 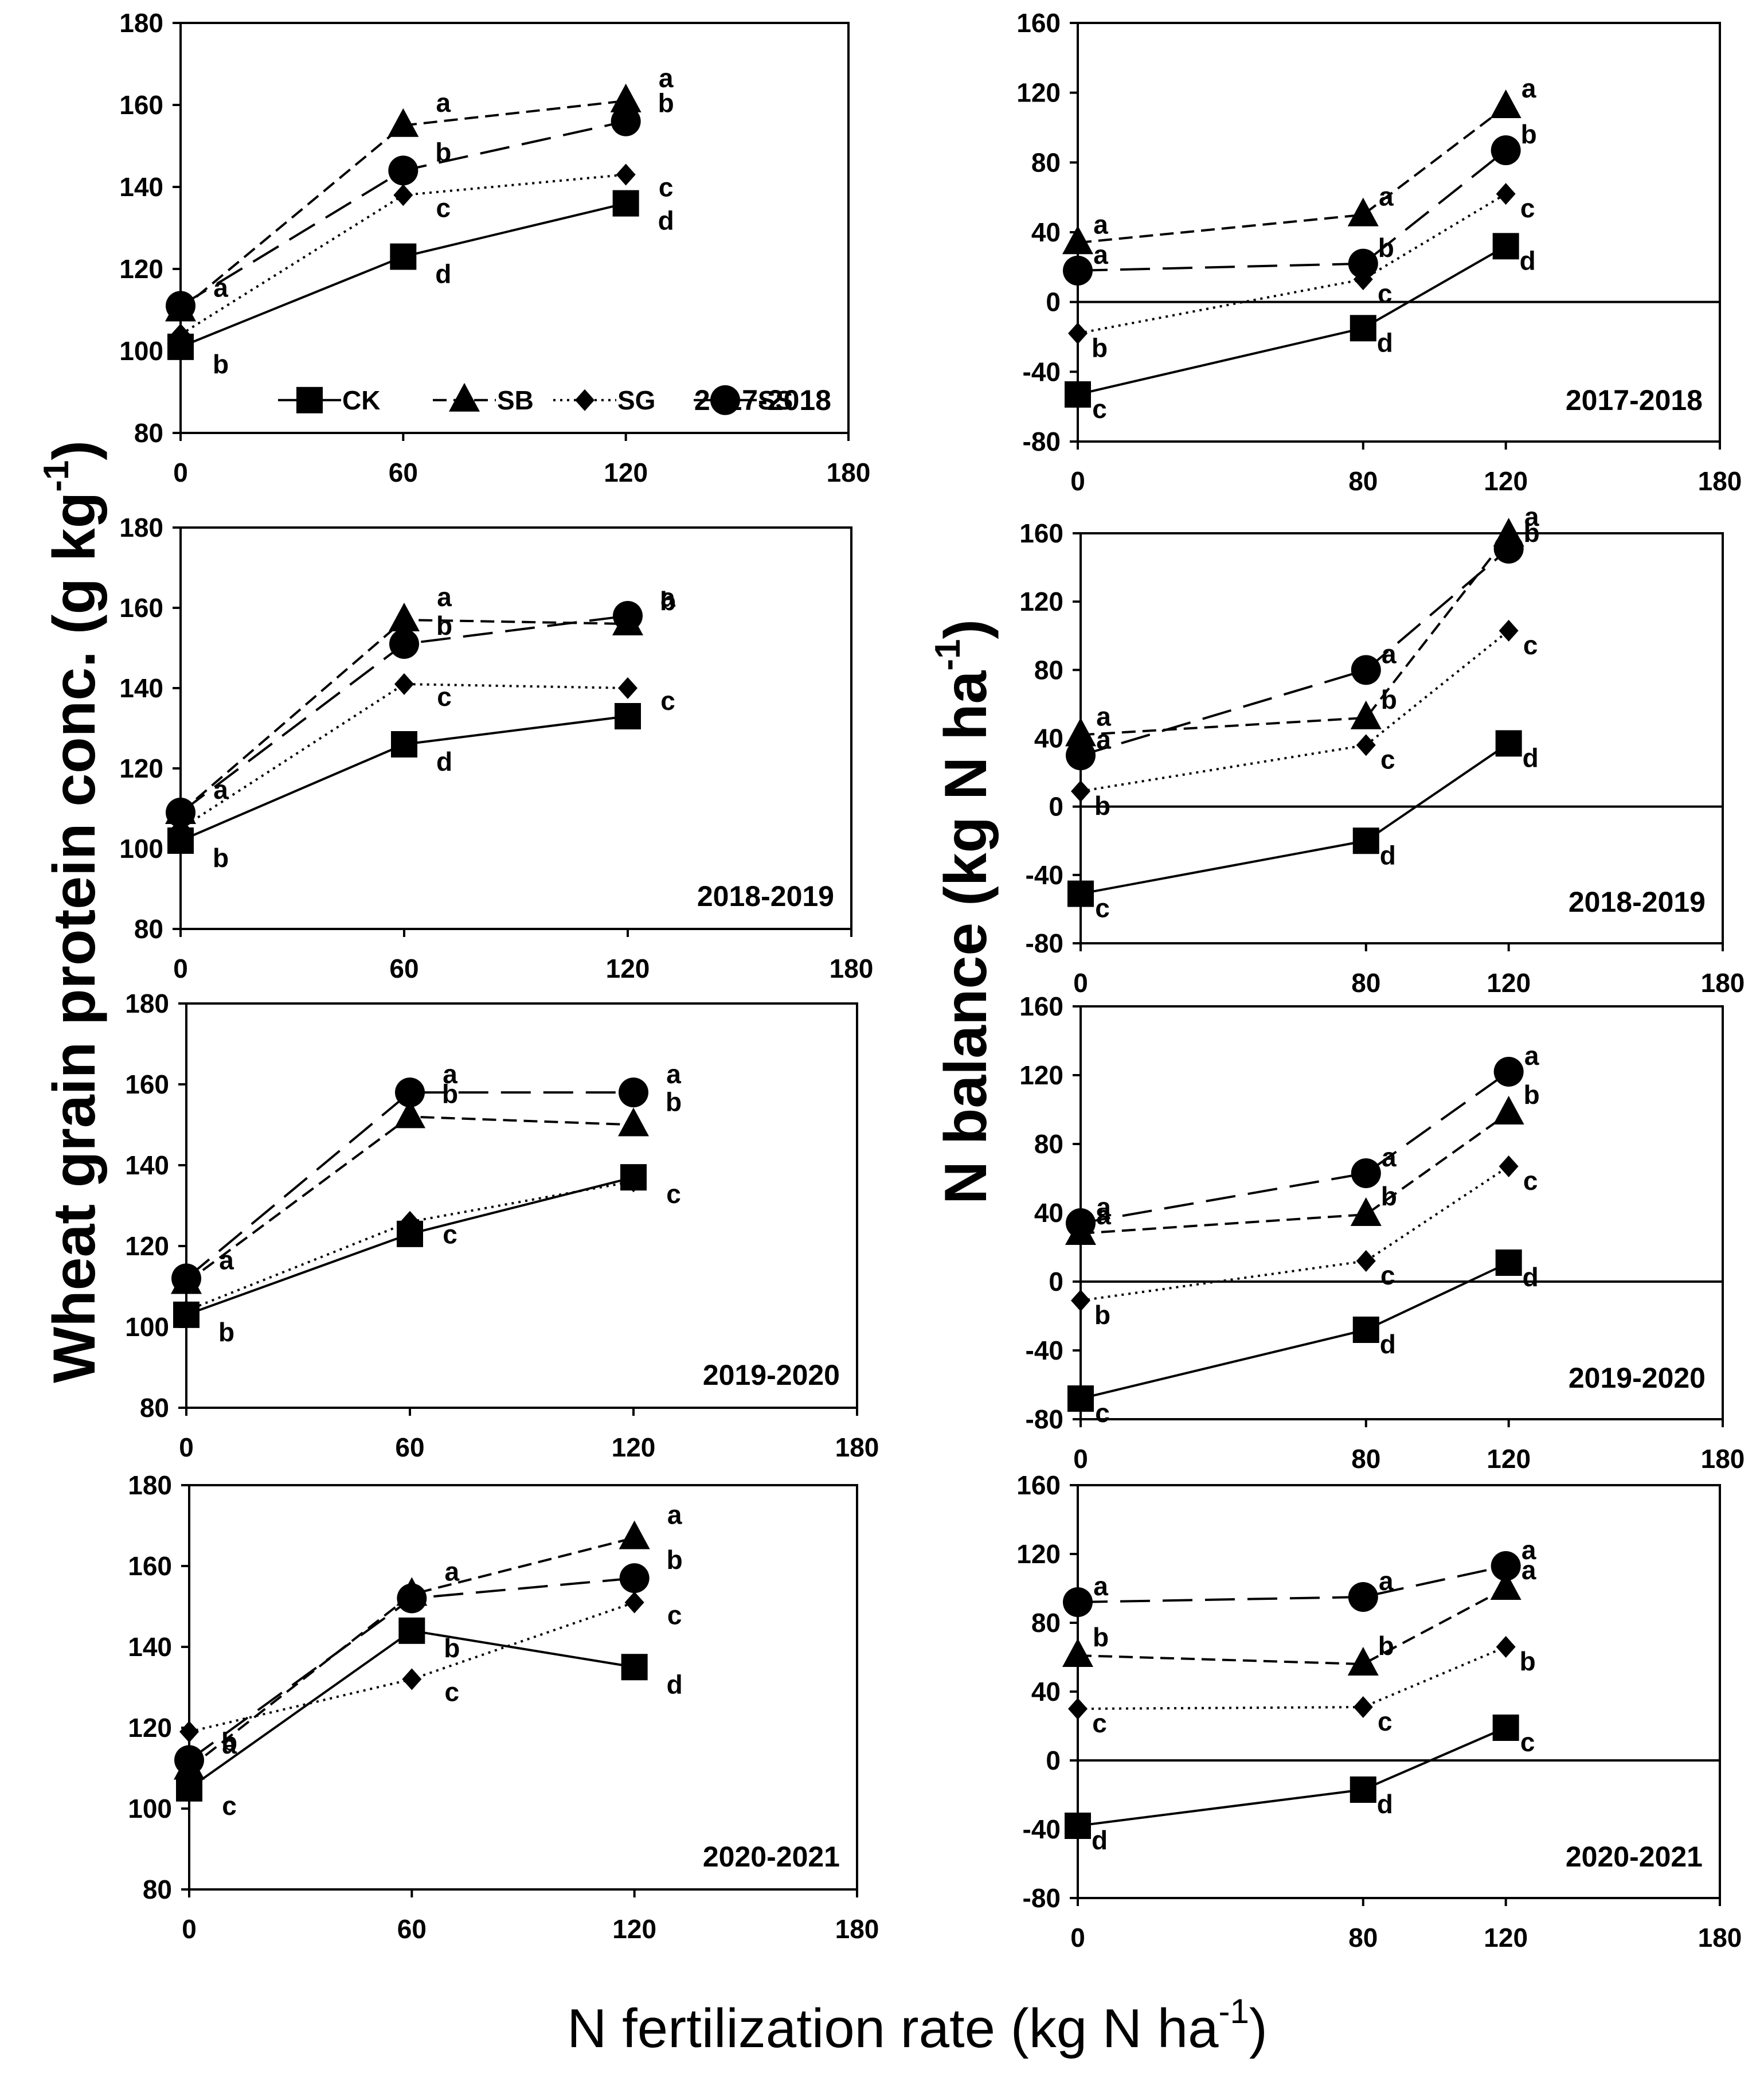 What do you see at coordinates (421, 284) in the screenshot?
I see `series-CK: b d d` at bounding box center [421, 284].